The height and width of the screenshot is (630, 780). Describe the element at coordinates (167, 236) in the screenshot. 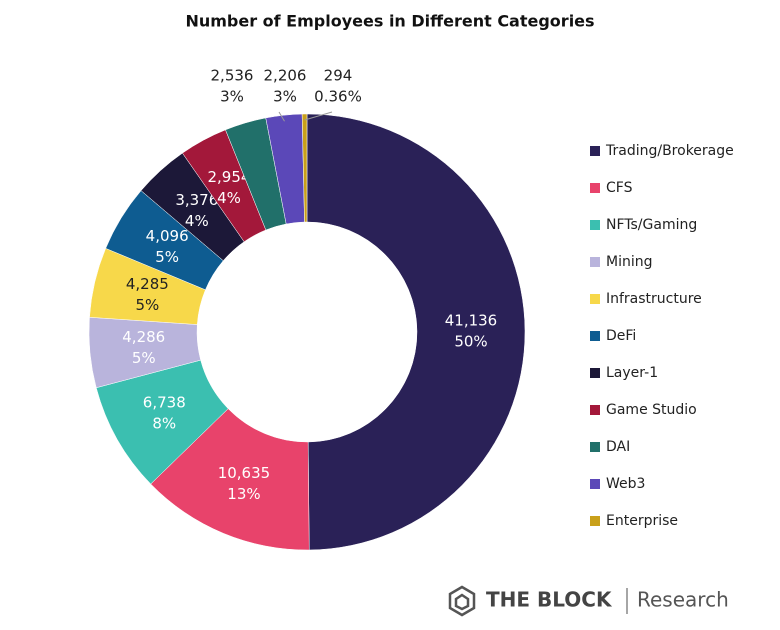

I see `value-label: 4,096` at that location.